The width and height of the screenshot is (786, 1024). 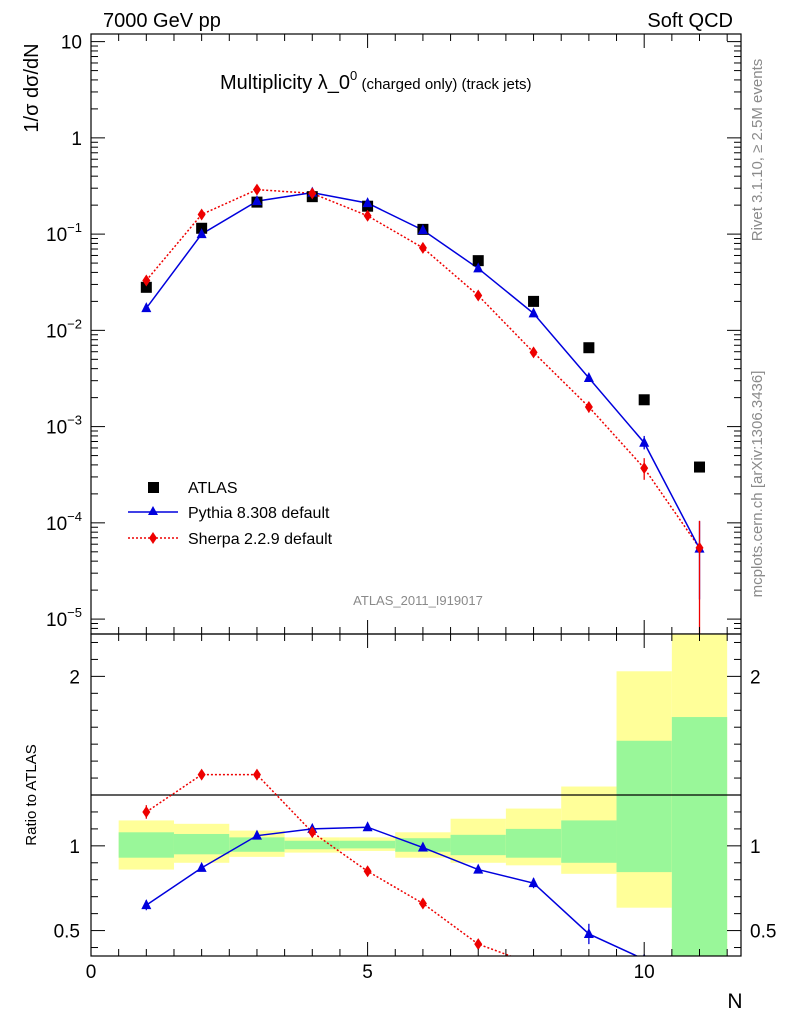 I want to click on y-tick-label: 10⁻⁵, so click(x=64, y=618).